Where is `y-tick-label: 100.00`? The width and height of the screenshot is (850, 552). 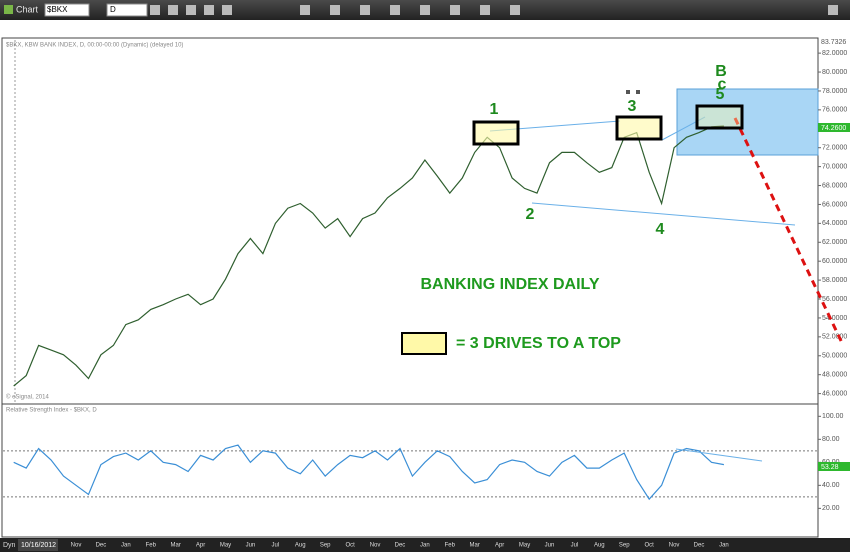
y-tick-label: 100.00 is located at coordinates (833, 416).